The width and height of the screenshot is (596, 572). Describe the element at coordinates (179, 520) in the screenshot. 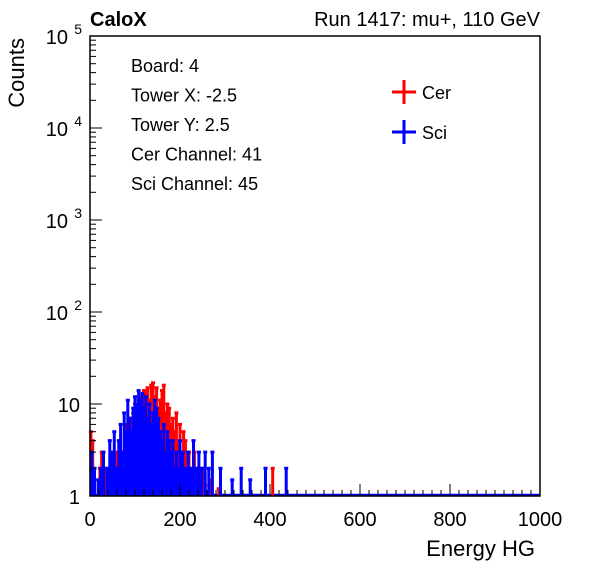

I see `x-tick-label: 200` at that location.